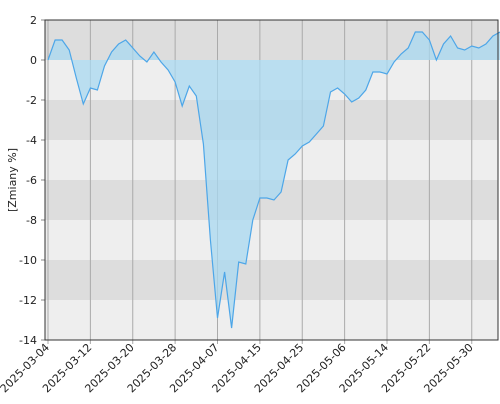 The height and width of the screenshot is (404, 500). What do you see at coordinates (31, 100) in the screenshot?
I see `y-tick-label: -2` at bounding box center [31, 100].